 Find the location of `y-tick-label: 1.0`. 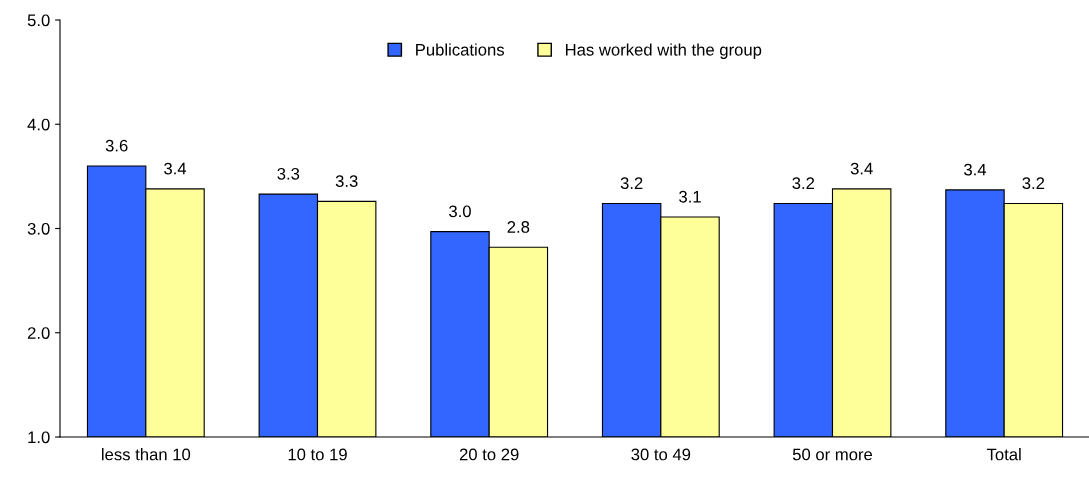

y-tick-label: 1.0 is located at coordinates (39, 437).